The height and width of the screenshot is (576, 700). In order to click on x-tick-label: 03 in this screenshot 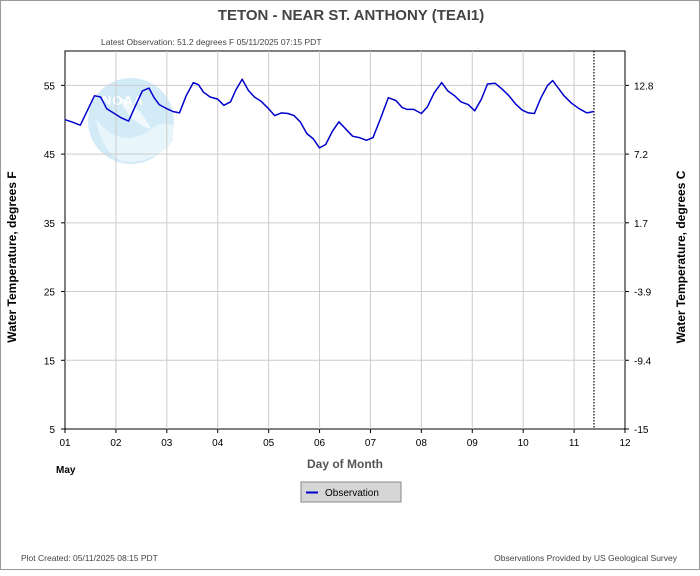, I will do `click(167, 443)`.